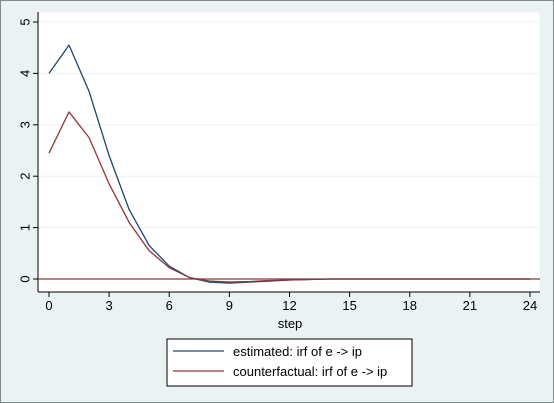 This screenshot has height=403, width=554. What do you see at coordinates (25, 73) in the screenshot?
I see `y-tick-label-4: 4` at bounding box center [25, 73].